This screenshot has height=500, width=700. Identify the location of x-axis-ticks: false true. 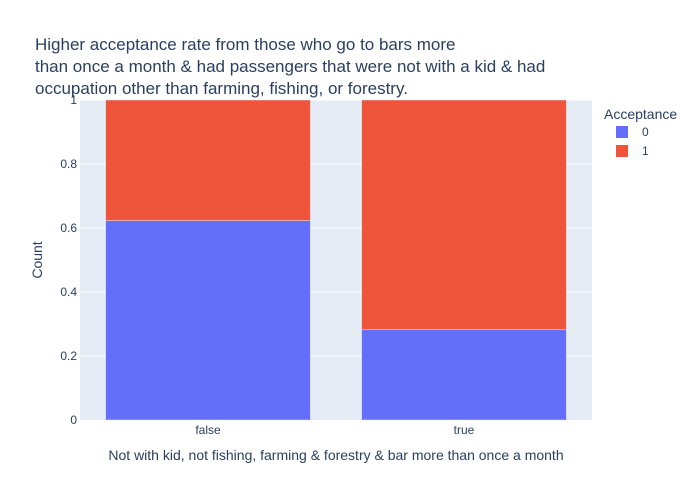
(334, 430).